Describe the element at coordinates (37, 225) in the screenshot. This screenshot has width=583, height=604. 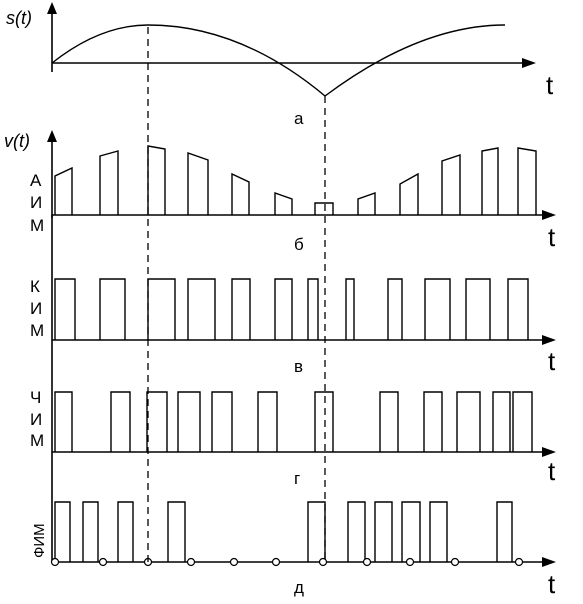
I see `aim-label-3: М` at that location.